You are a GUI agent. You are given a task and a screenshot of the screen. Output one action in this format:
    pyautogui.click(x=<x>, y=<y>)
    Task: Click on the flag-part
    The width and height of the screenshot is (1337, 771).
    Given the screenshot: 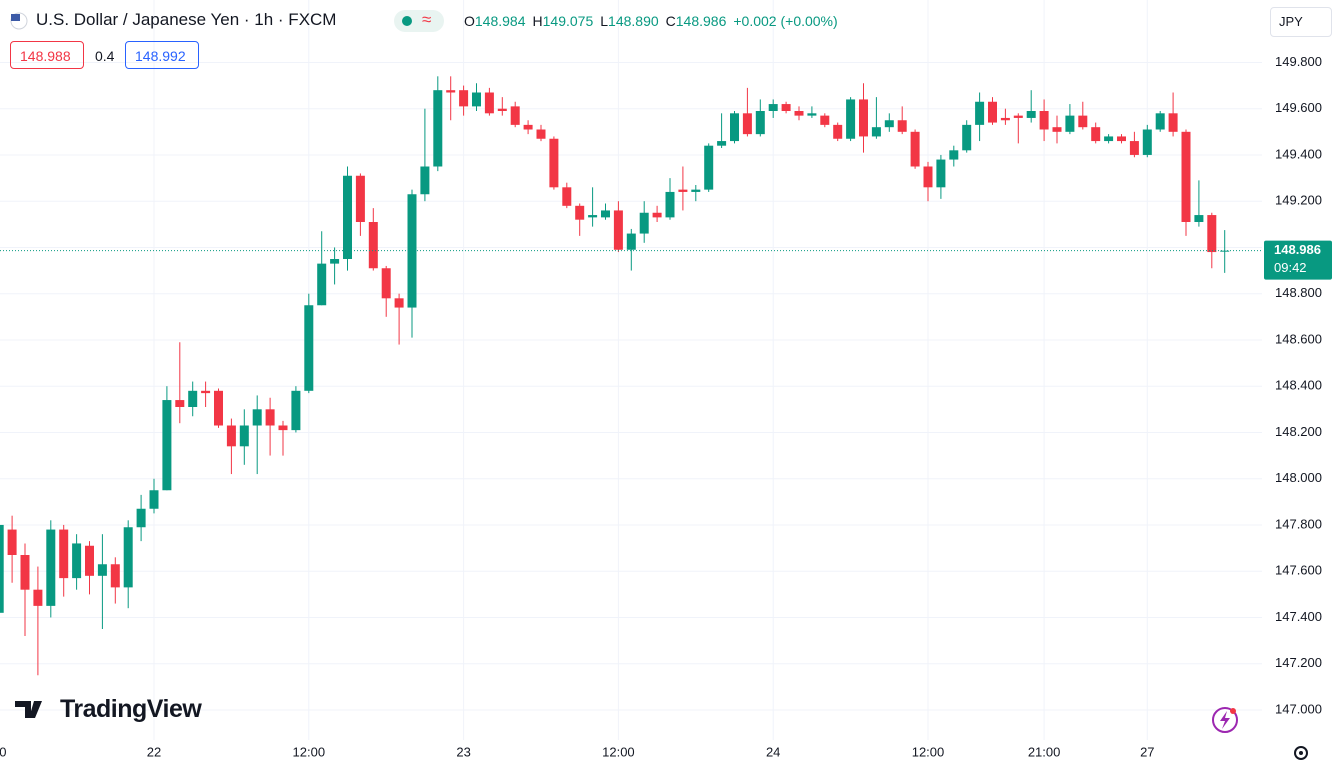 What is the action you would take?
    pyautogui.click(x=15, y=17)
    